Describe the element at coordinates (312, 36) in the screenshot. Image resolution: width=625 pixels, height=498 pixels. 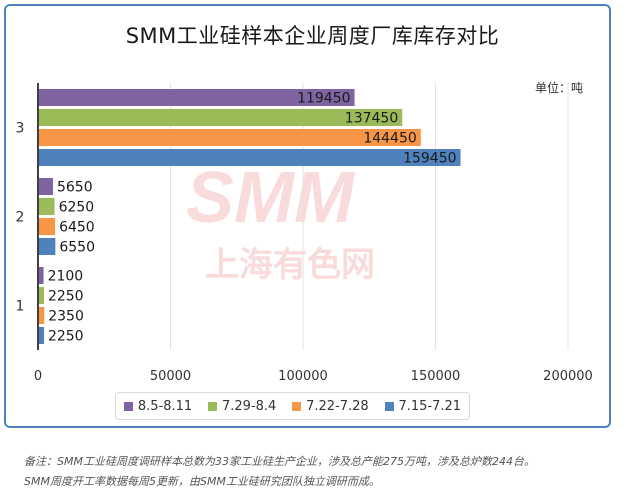
I see `chart-title: SMM工业硅样本企业周度厂库库存对比` at that location.